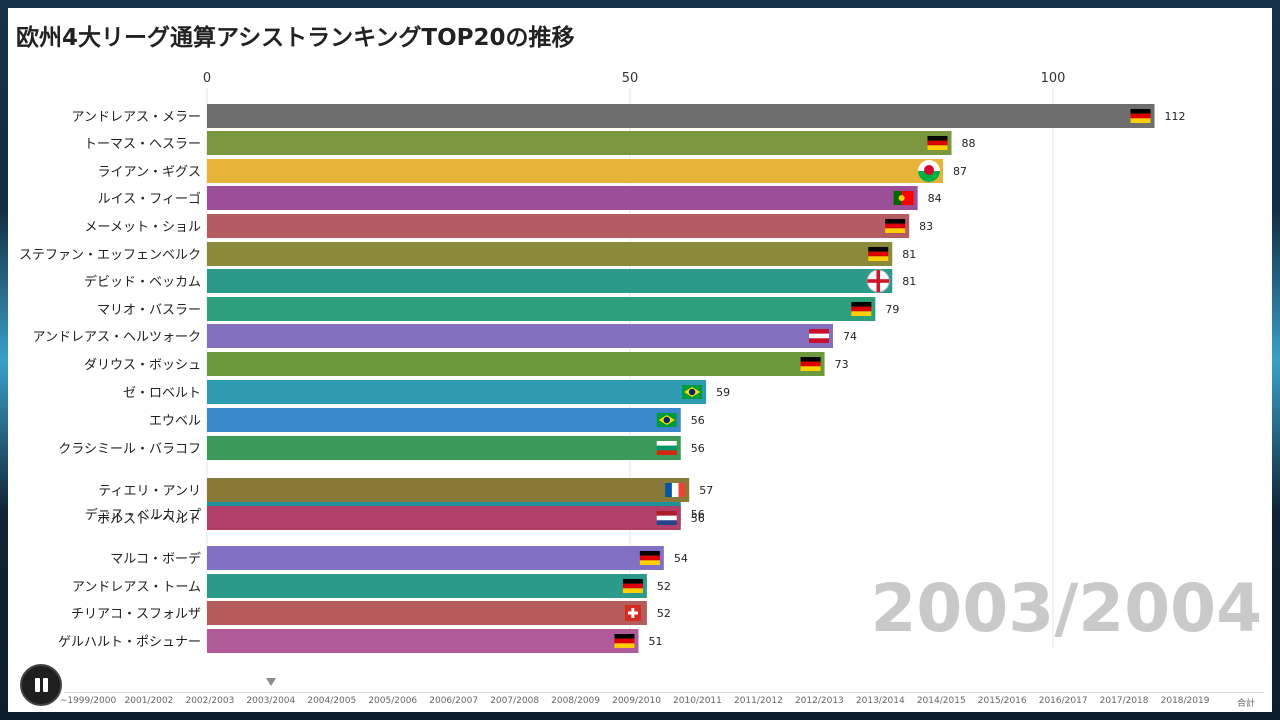 The image size is (1280, 720). Describe the element at coordinates (129, 642) in the screenshot. I see `bar-label-19: ゲルハルト・ポシュナー` at that location.